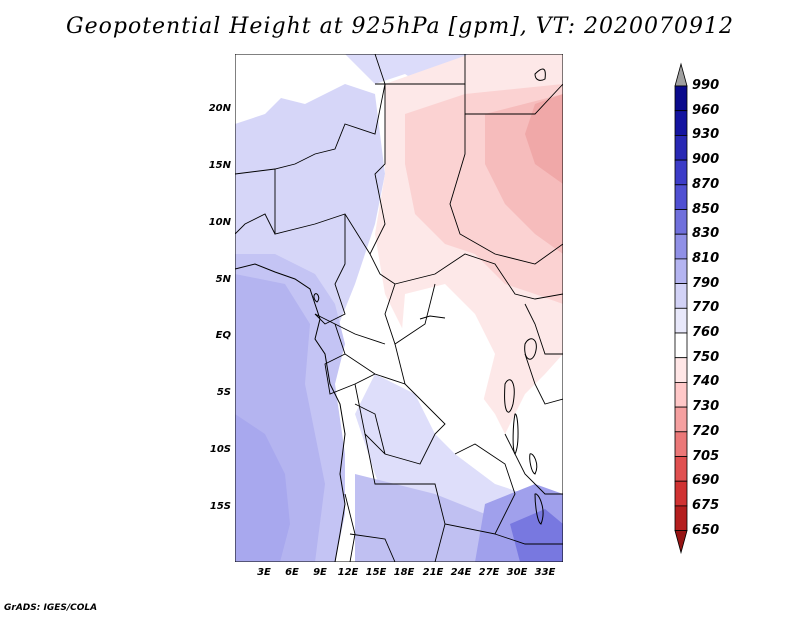 This screenshot has height=618, width=800. What do you see at coordinates (706, 357) in the screenshot?
I see `colorbar-level-label: 750` at bounding box center [706, 357].